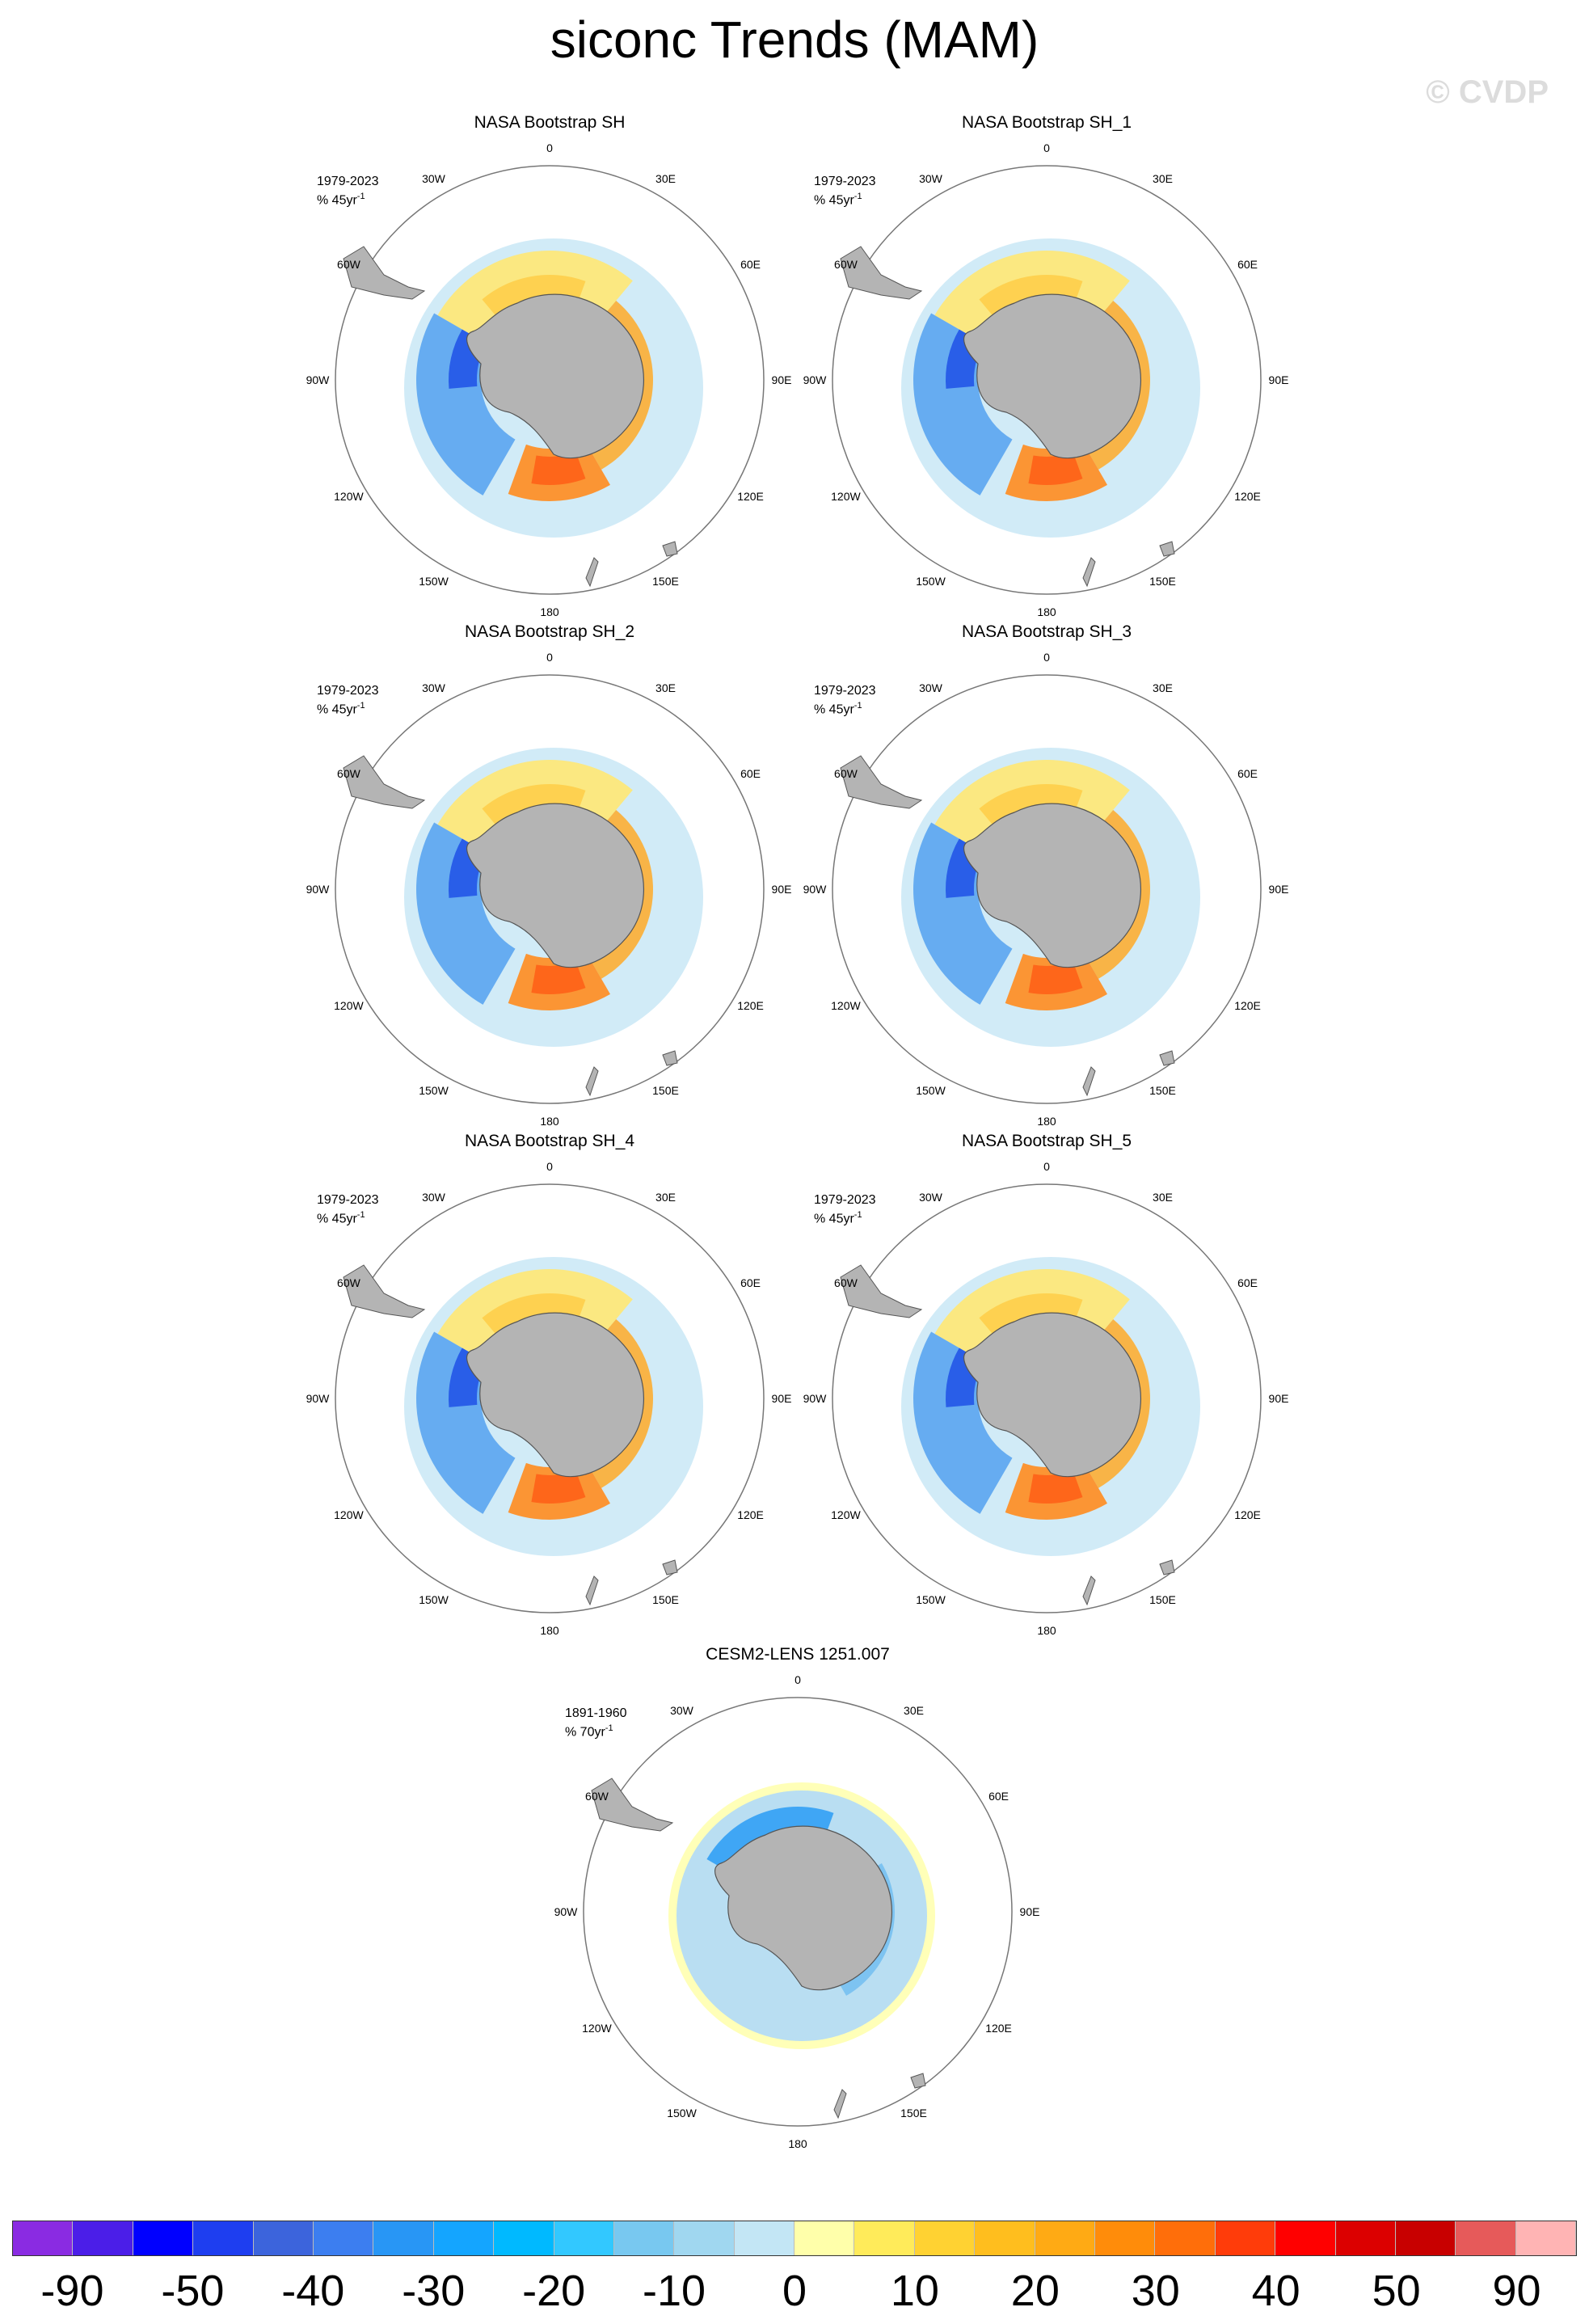 This screenshot has width=1589, height=2324. I want to click on colorbar-tick-label: 0, so click(794, 2291).